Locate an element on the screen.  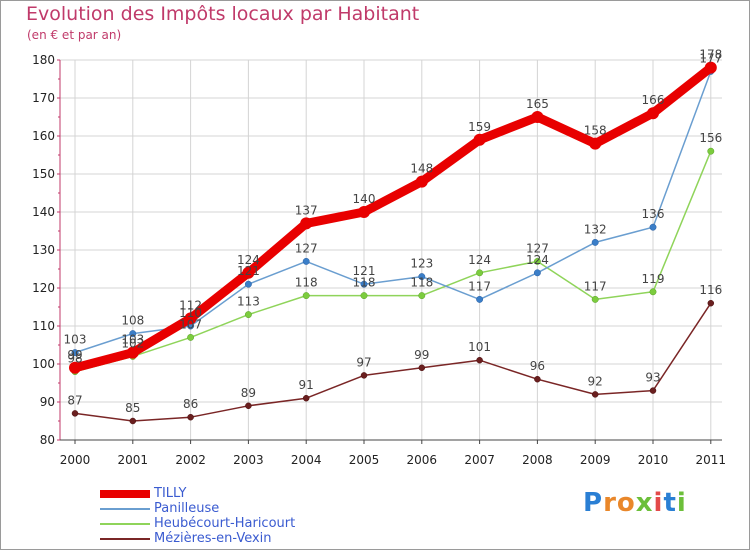
x-tick-label: 2011 is located at coordinates (711, 460).